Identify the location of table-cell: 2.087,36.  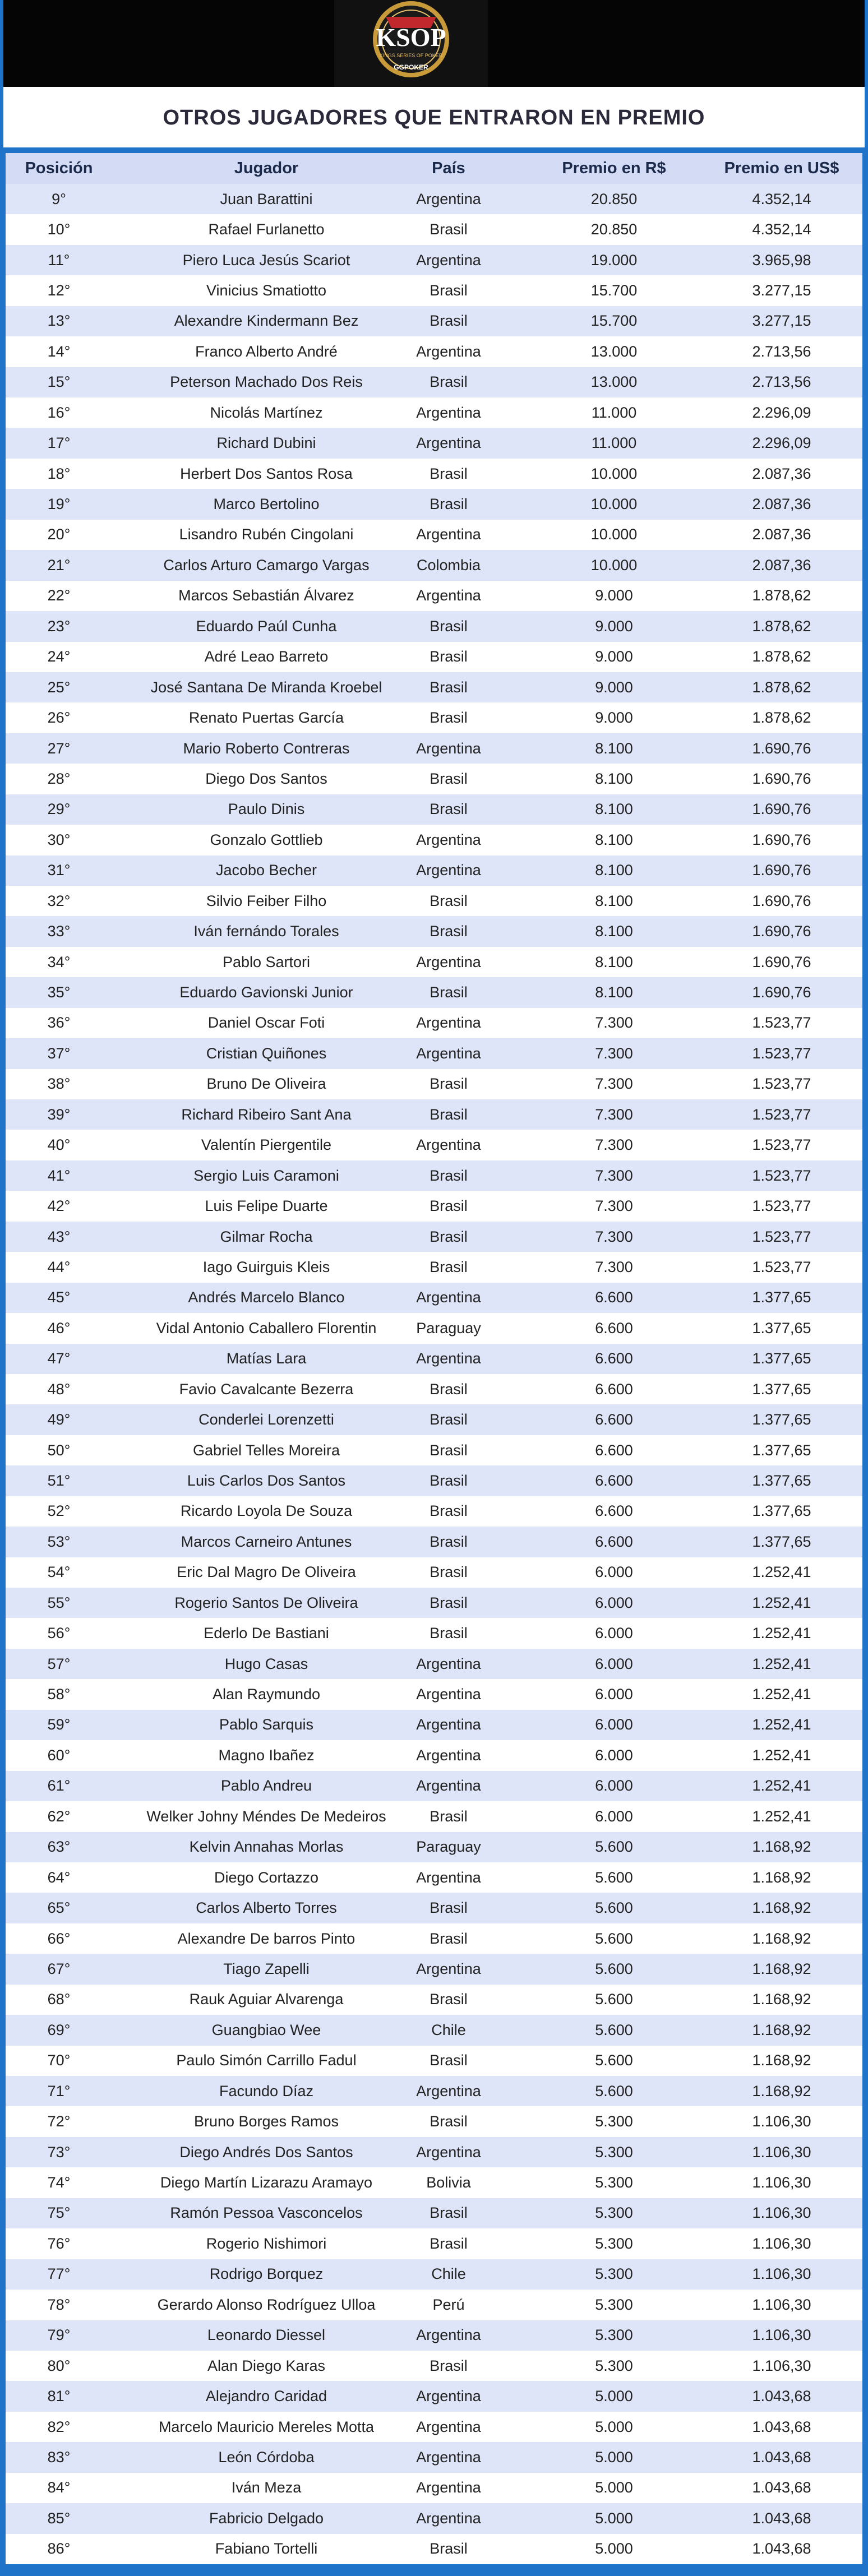
(781, 534).